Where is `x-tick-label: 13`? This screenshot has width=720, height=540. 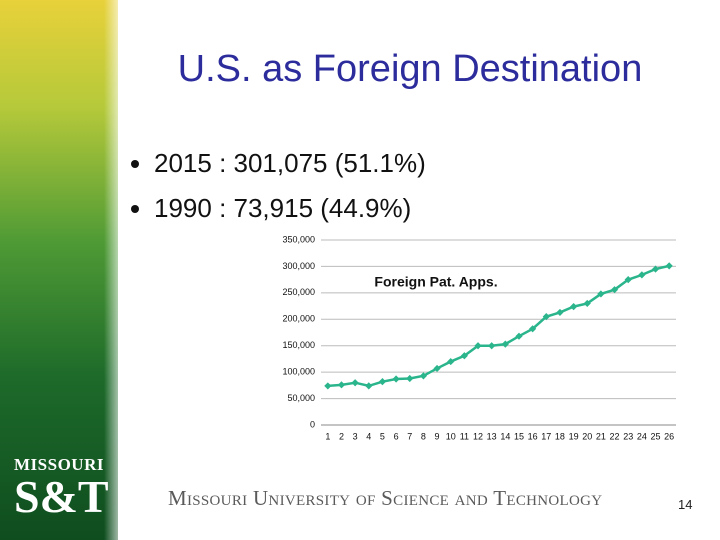 x-tick-label: 13 is located at coordinates (492, 436).